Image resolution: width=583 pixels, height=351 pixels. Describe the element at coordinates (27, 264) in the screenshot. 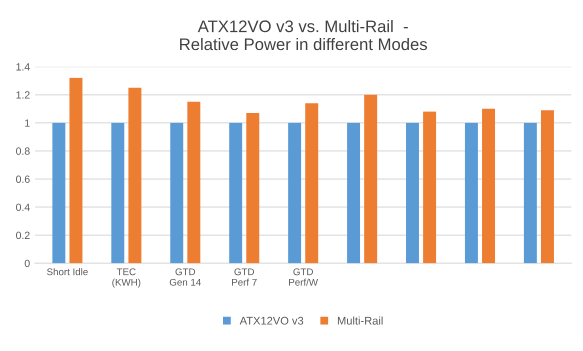

I see `y-tick-label: 0` at that location.